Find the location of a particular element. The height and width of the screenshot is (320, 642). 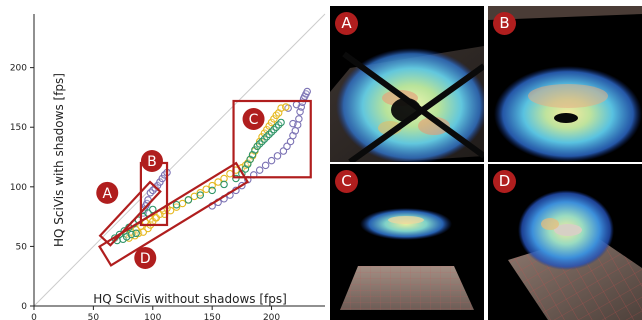

render-panel-d: D is located at coordinates (565, 242).